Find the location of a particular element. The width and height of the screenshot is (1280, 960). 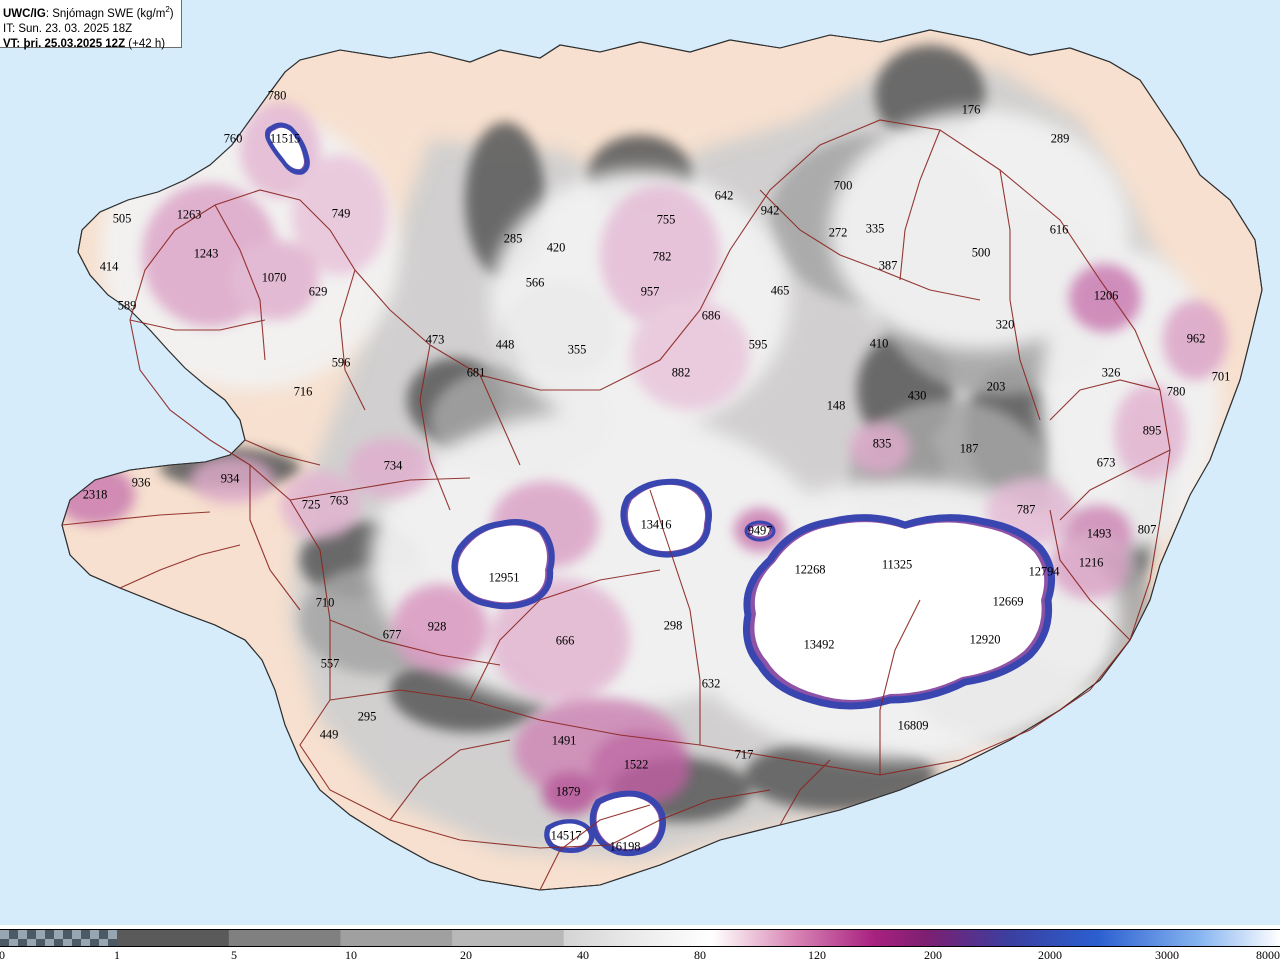

swe-value-label: 449 is located at coordinates (329, 734).